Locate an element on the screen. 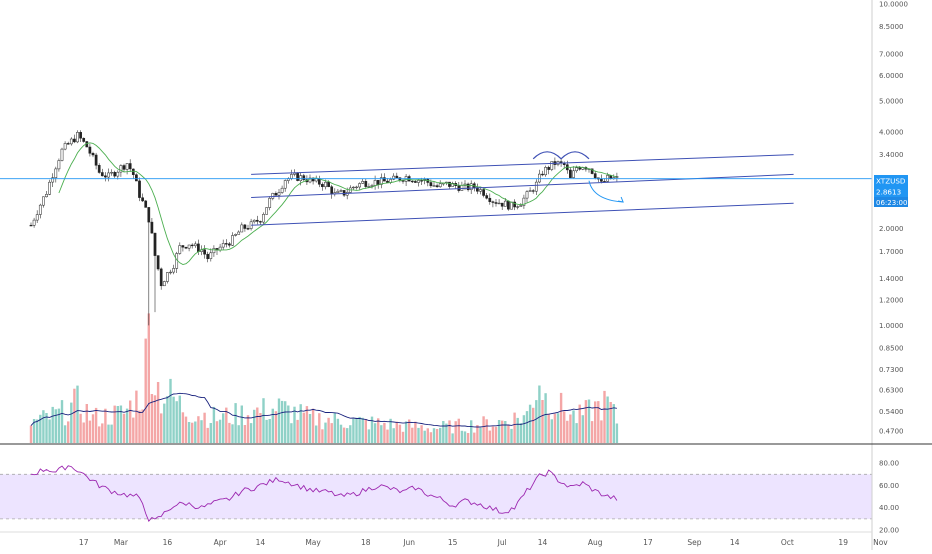 Image resolution: width=932 pixels, height=554 pixels. price-tick-label: 10.0000 is located at coordinates (893, 5).